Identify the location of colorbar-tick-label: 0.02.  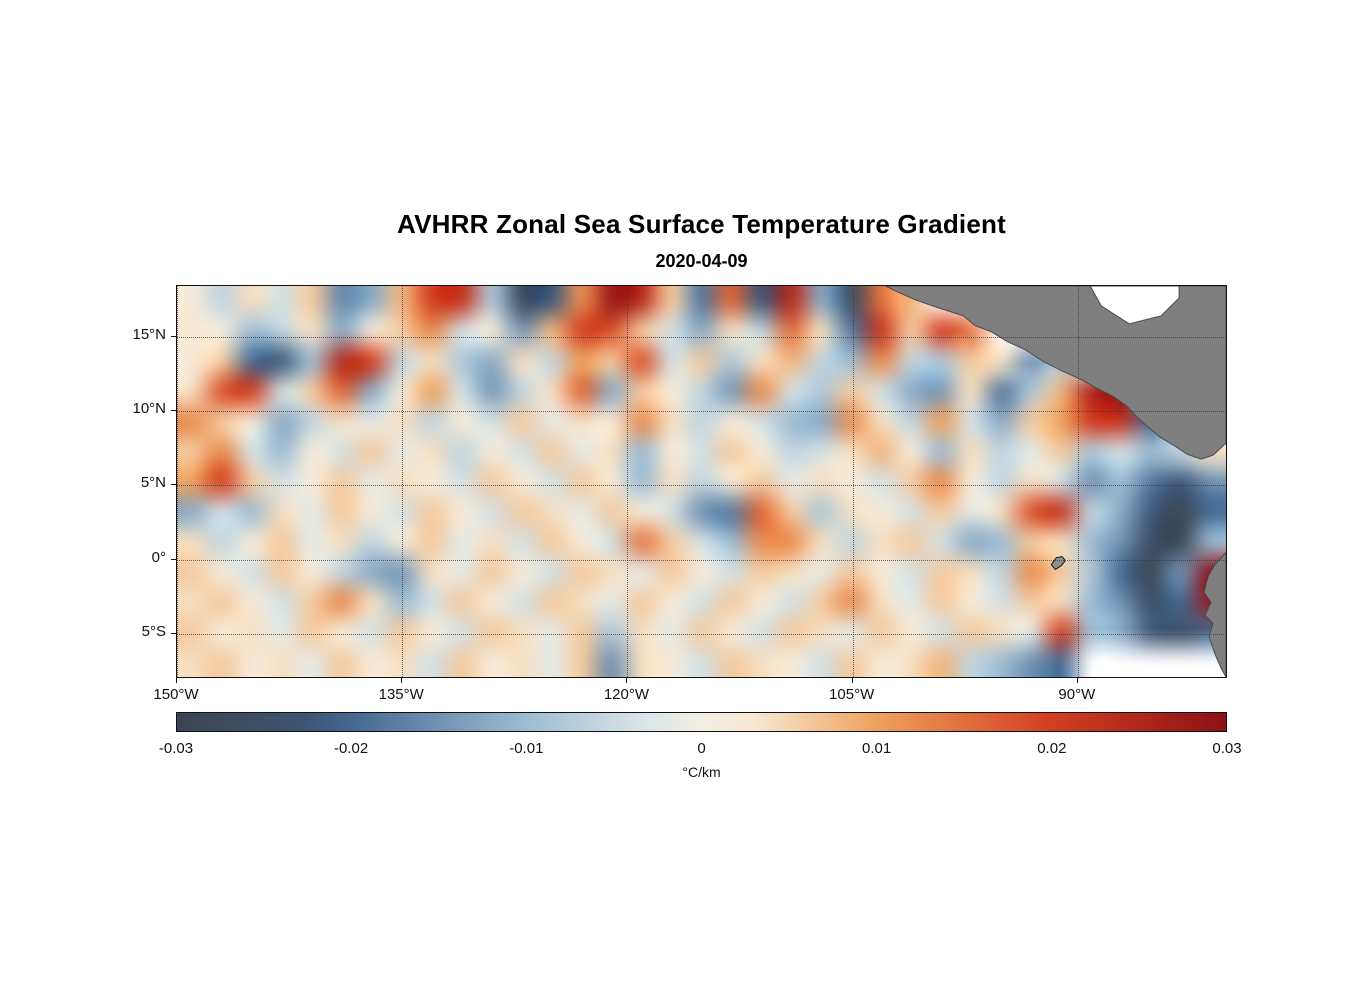
(1052, 748).